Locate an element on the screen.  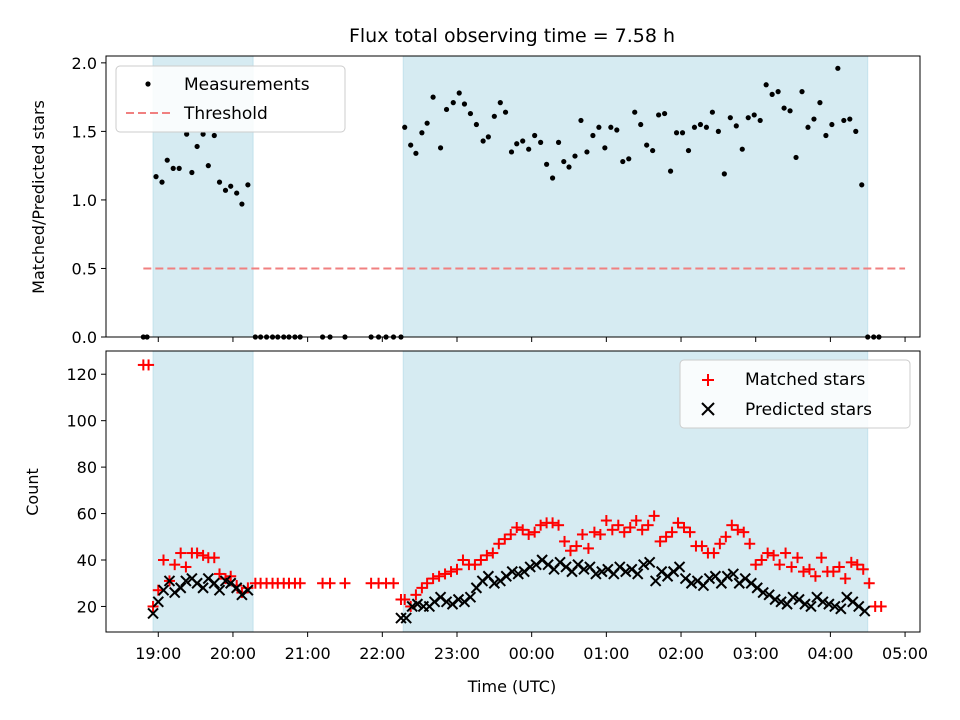
legend-matched-marker is located at coordinates (708, 380).